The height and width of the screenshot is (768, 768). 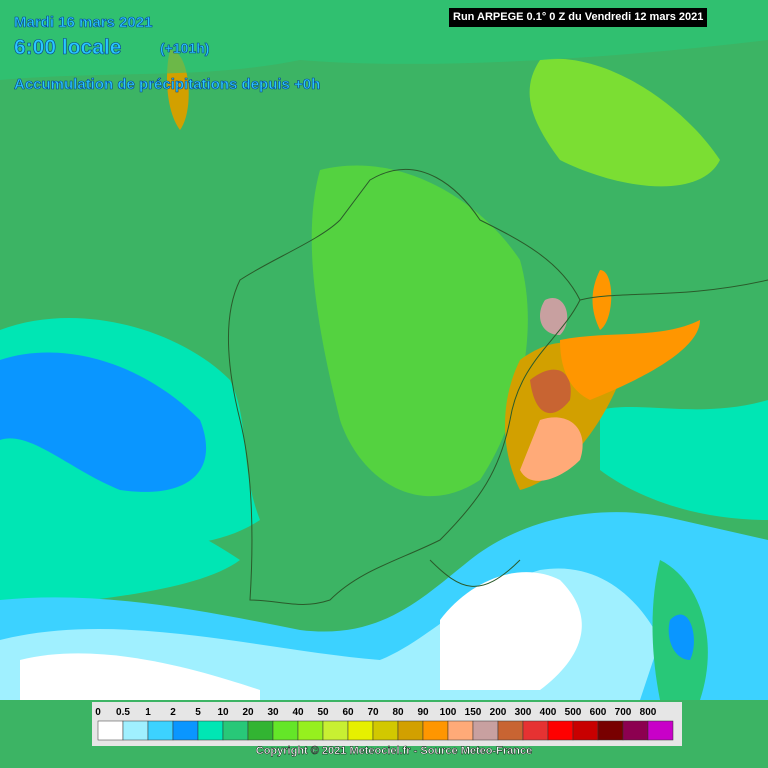 What do you see at coordinates (98, 712) in the screenshot?
I see `legend-label: 0` at bounding box center [98, 712].